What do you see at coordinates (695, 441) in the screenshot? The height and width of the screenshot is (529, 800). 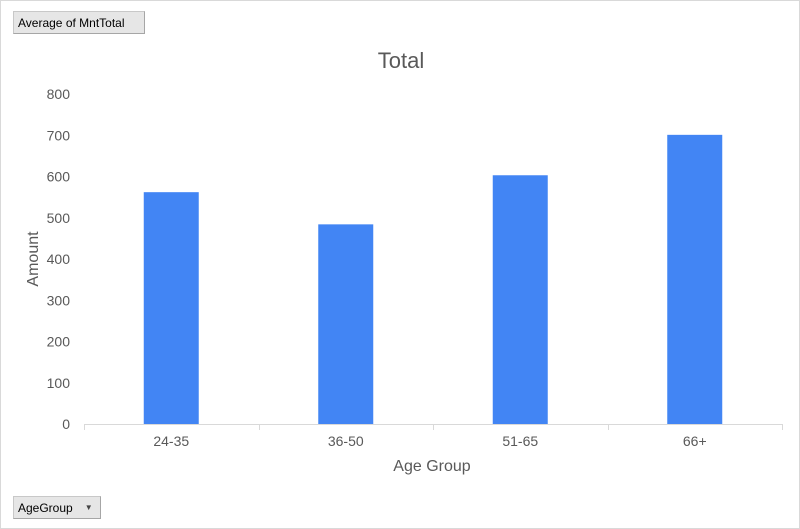 I see `x-tick-label: 66+` at bounding box center [695, 441].